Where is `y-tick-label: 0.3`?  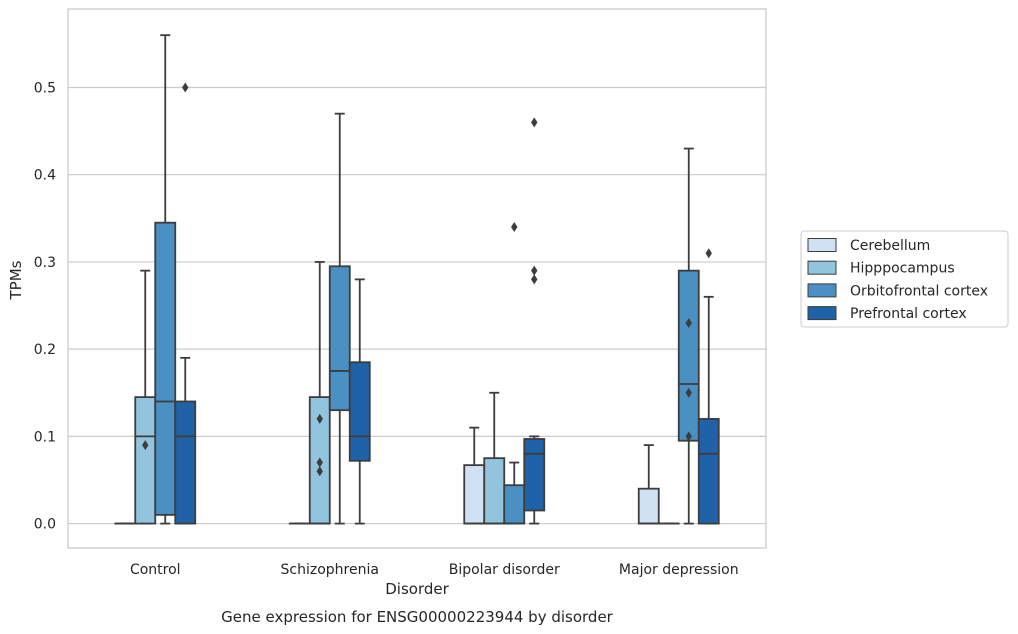
y-tick-label: 0.3 is located at coordinates (45, 263).